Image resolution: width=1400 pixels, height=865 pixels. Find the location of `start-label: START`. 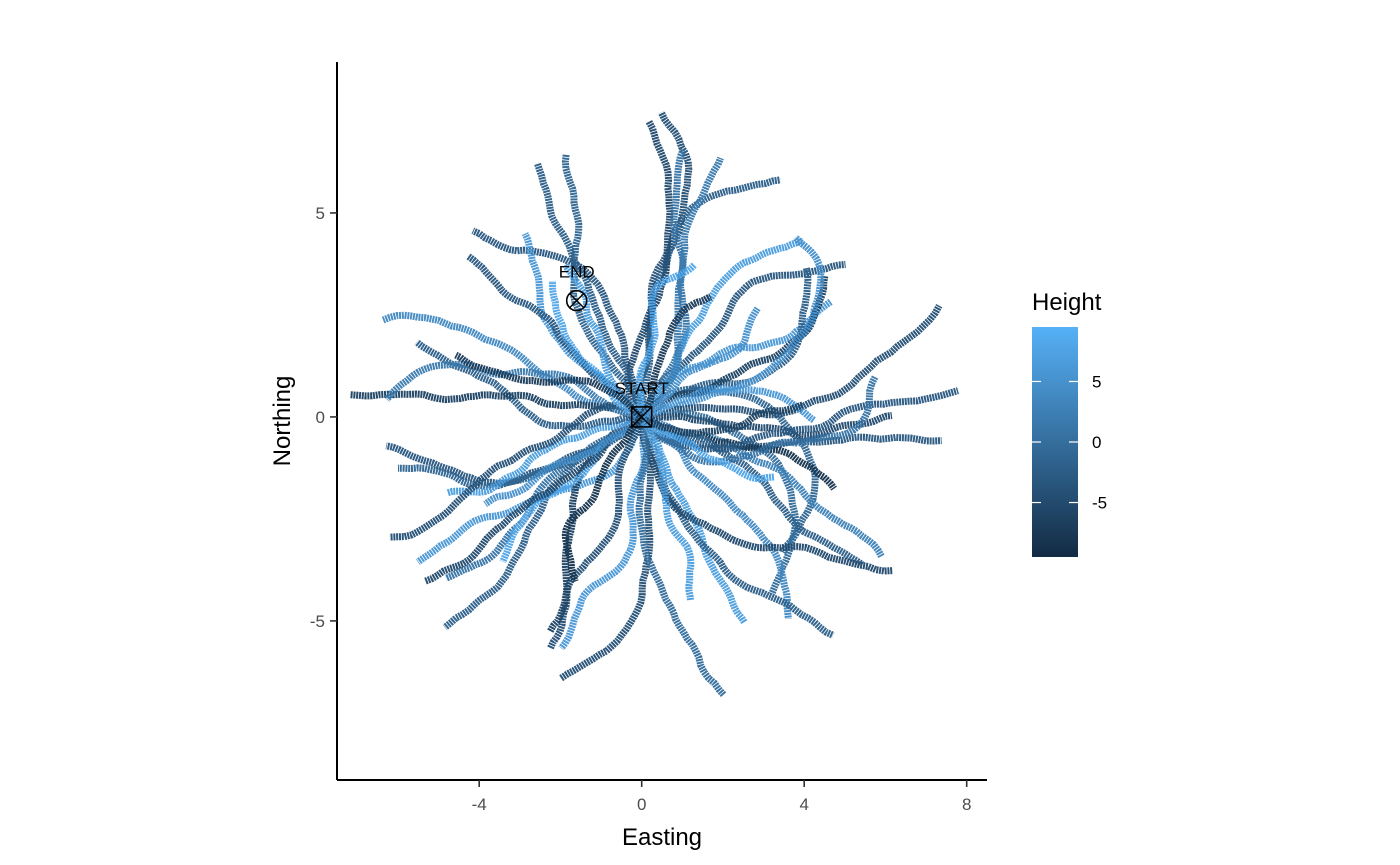

start-label: START is located at coordinates (642, 388).